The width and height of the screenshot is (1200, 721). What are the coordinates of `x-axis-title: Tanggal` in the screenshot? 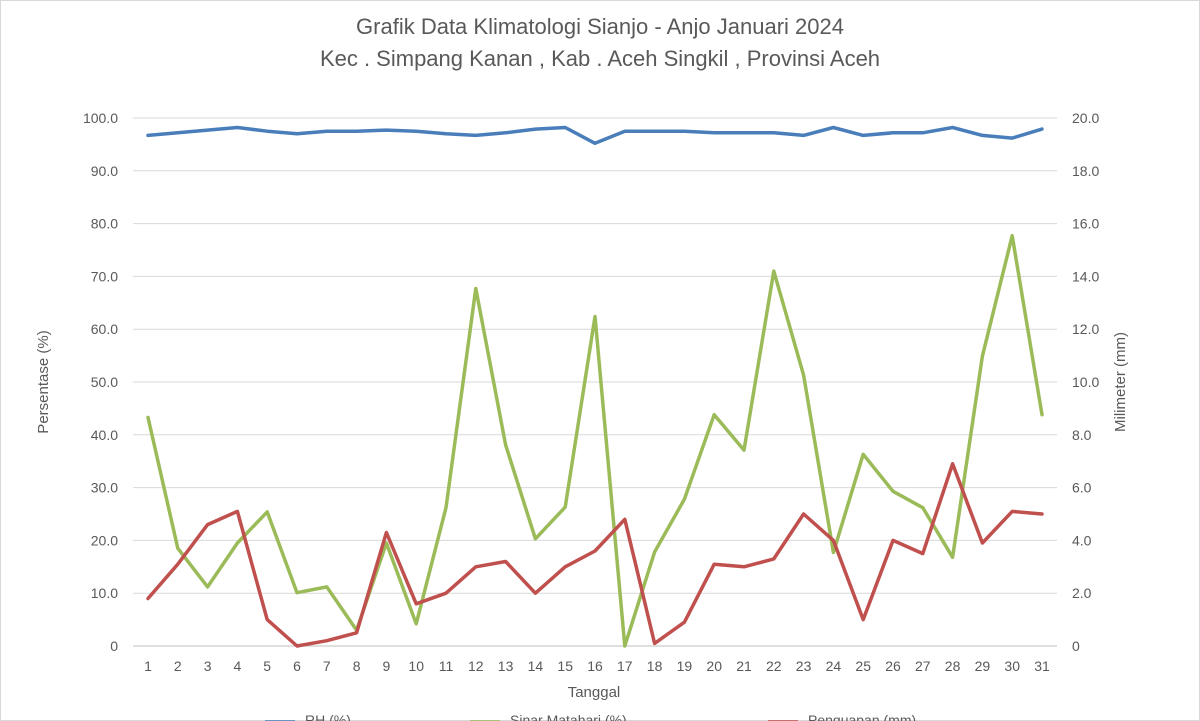 It's located at (594, 692).